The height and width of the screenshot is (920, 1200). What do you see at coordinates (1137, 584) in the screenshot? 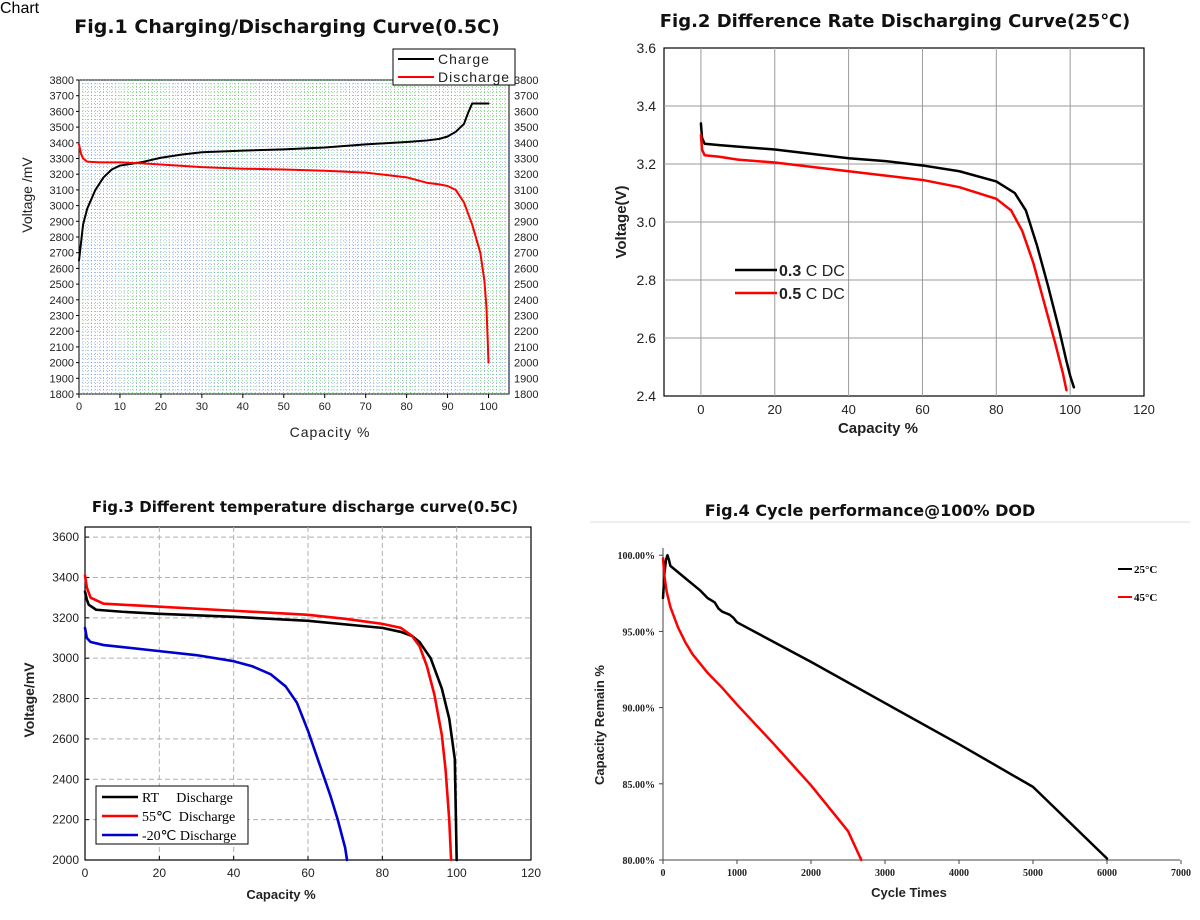
I see `fig4-legend: 25°C 45°C` at bounding box center [1137, 584].